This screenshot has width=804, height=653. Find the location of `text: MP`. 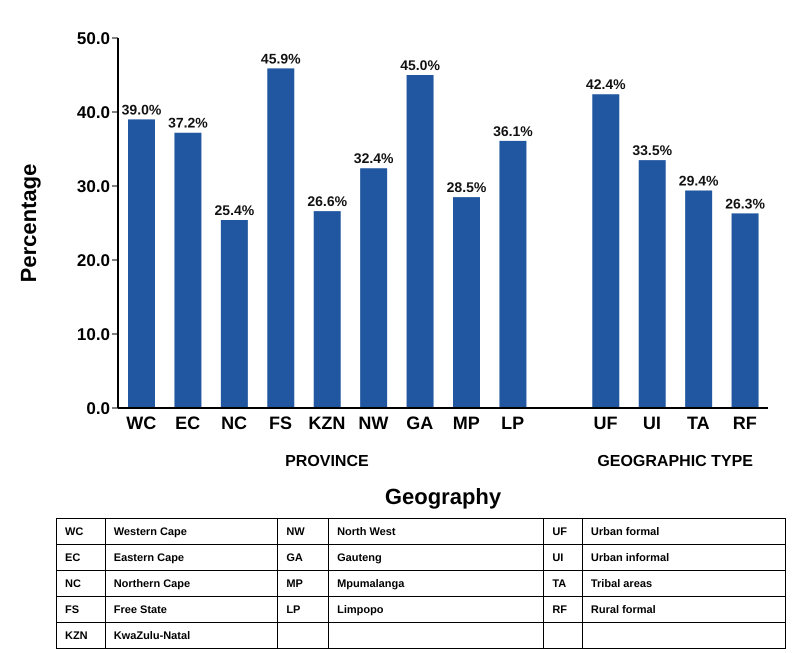

text: MP is located at coordinates (303, 583).